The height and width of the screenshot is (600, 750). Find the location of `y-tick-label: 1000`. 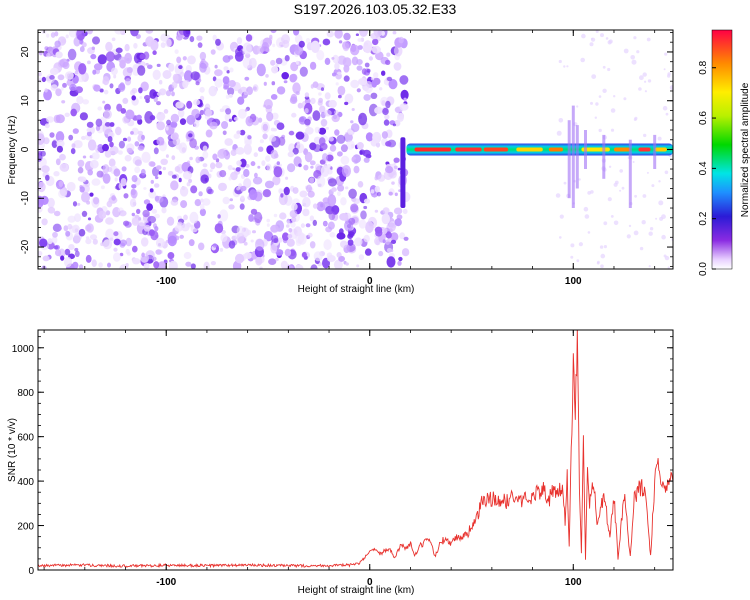

y-tick-label: 1000 is located at coordinates (23, 349).